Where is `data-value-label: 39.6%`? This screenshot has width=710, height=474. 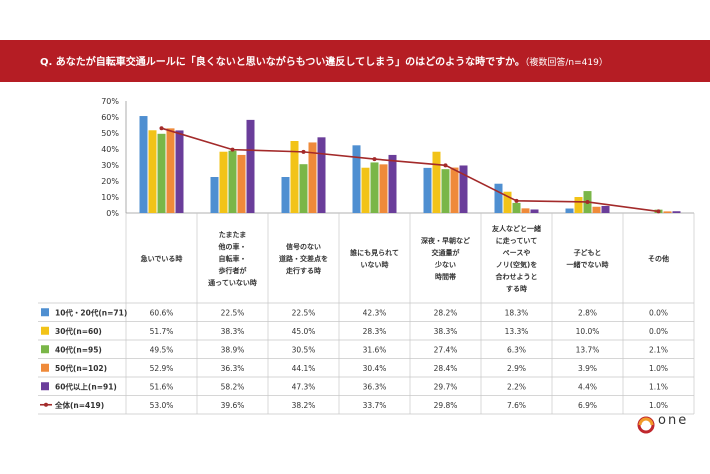
data-value-label: 39.6% is located at coordinates (233, 405).